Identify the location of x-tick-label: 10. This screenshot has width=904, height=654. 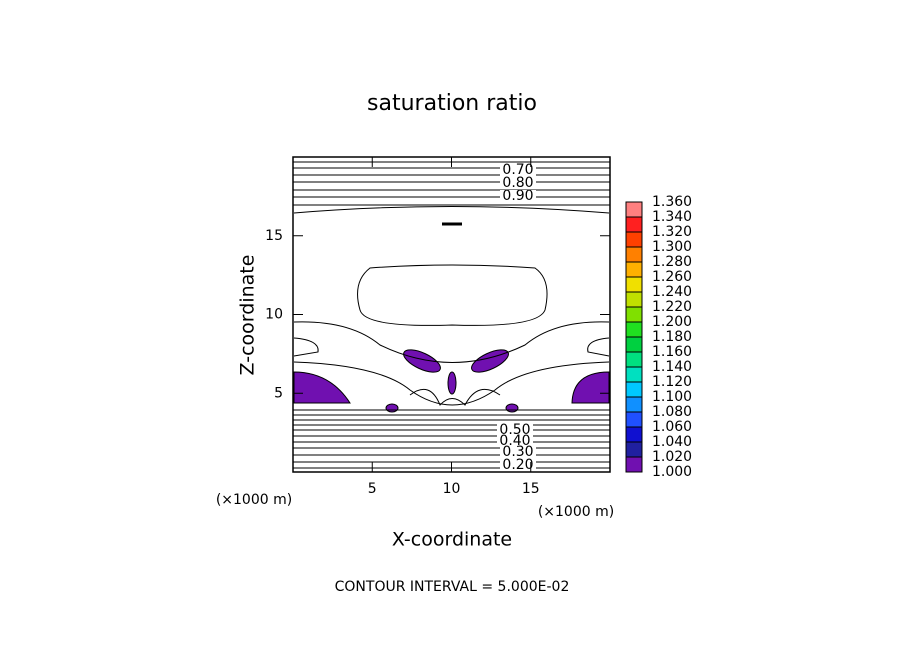
(452, 489).